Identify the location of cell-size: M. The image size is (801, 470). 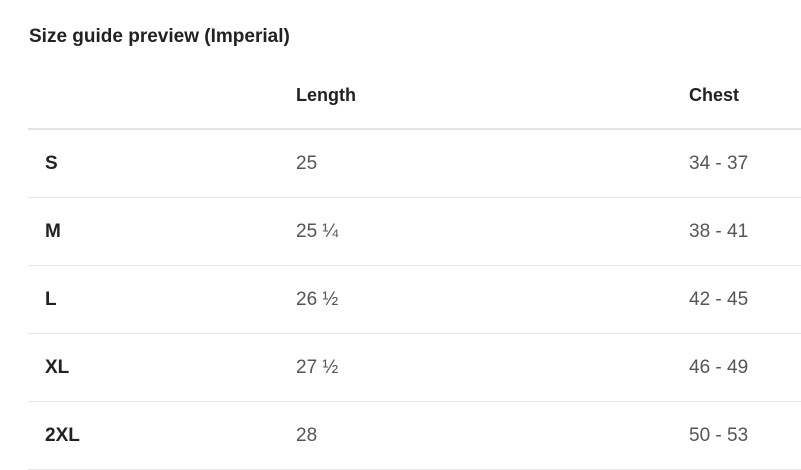
(162, 231).